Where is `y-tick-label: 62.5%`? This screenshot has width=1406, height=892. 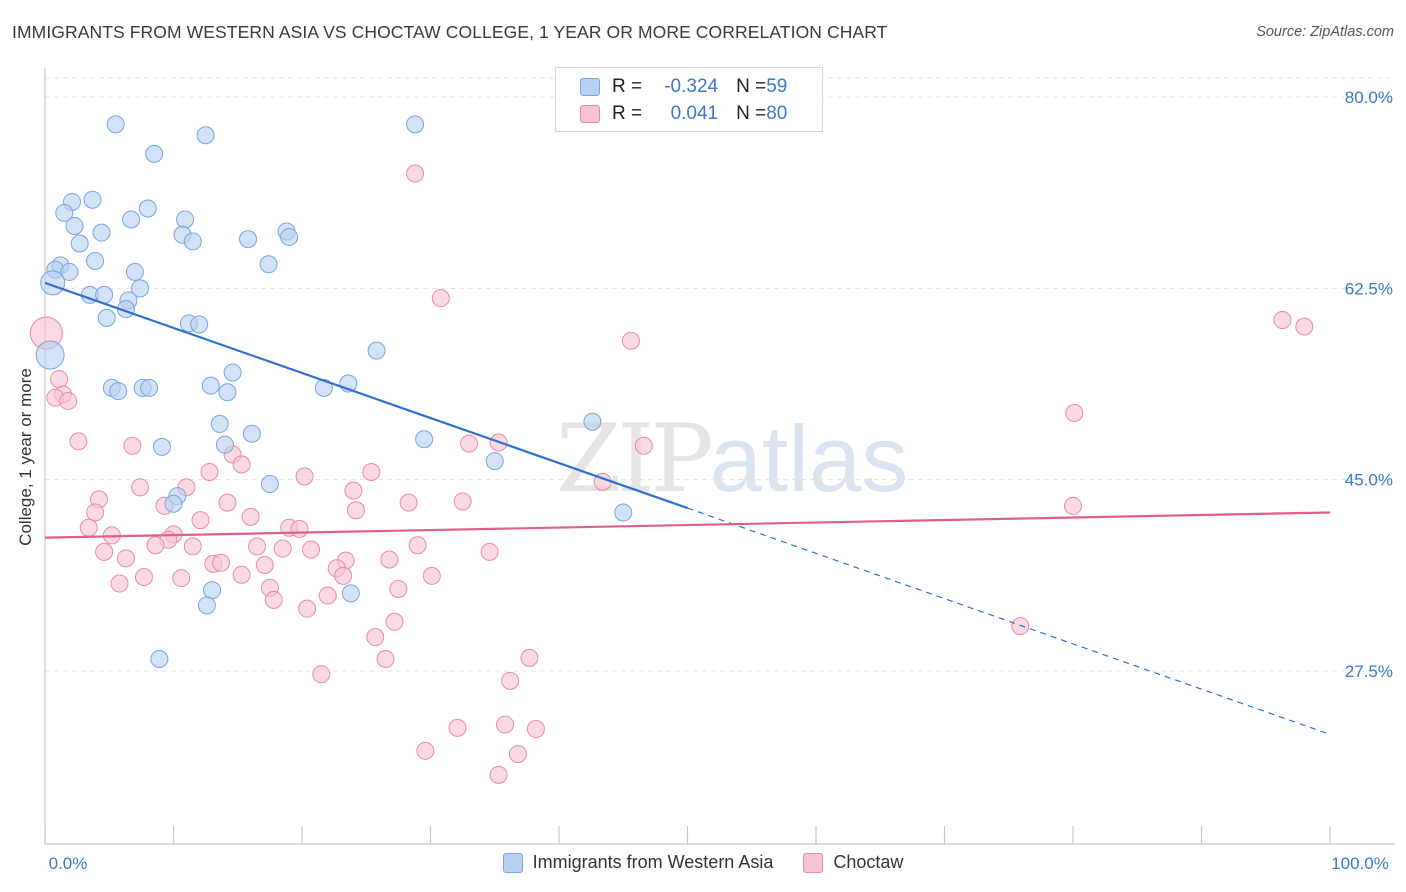 y-tick-label: 62.5% is located at coordinates (1369, 288).